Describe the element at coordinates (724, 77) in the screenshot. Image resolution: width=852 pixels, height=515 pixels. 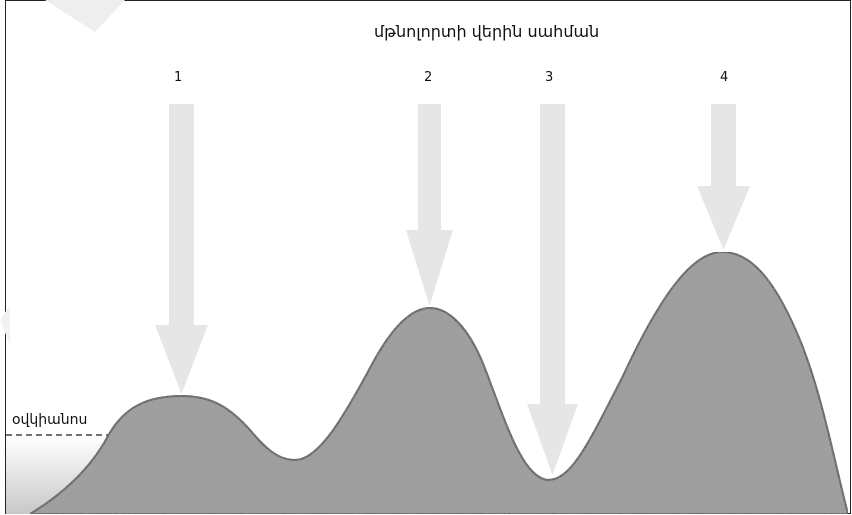
I see `arrow-4-label: 4` at that location.